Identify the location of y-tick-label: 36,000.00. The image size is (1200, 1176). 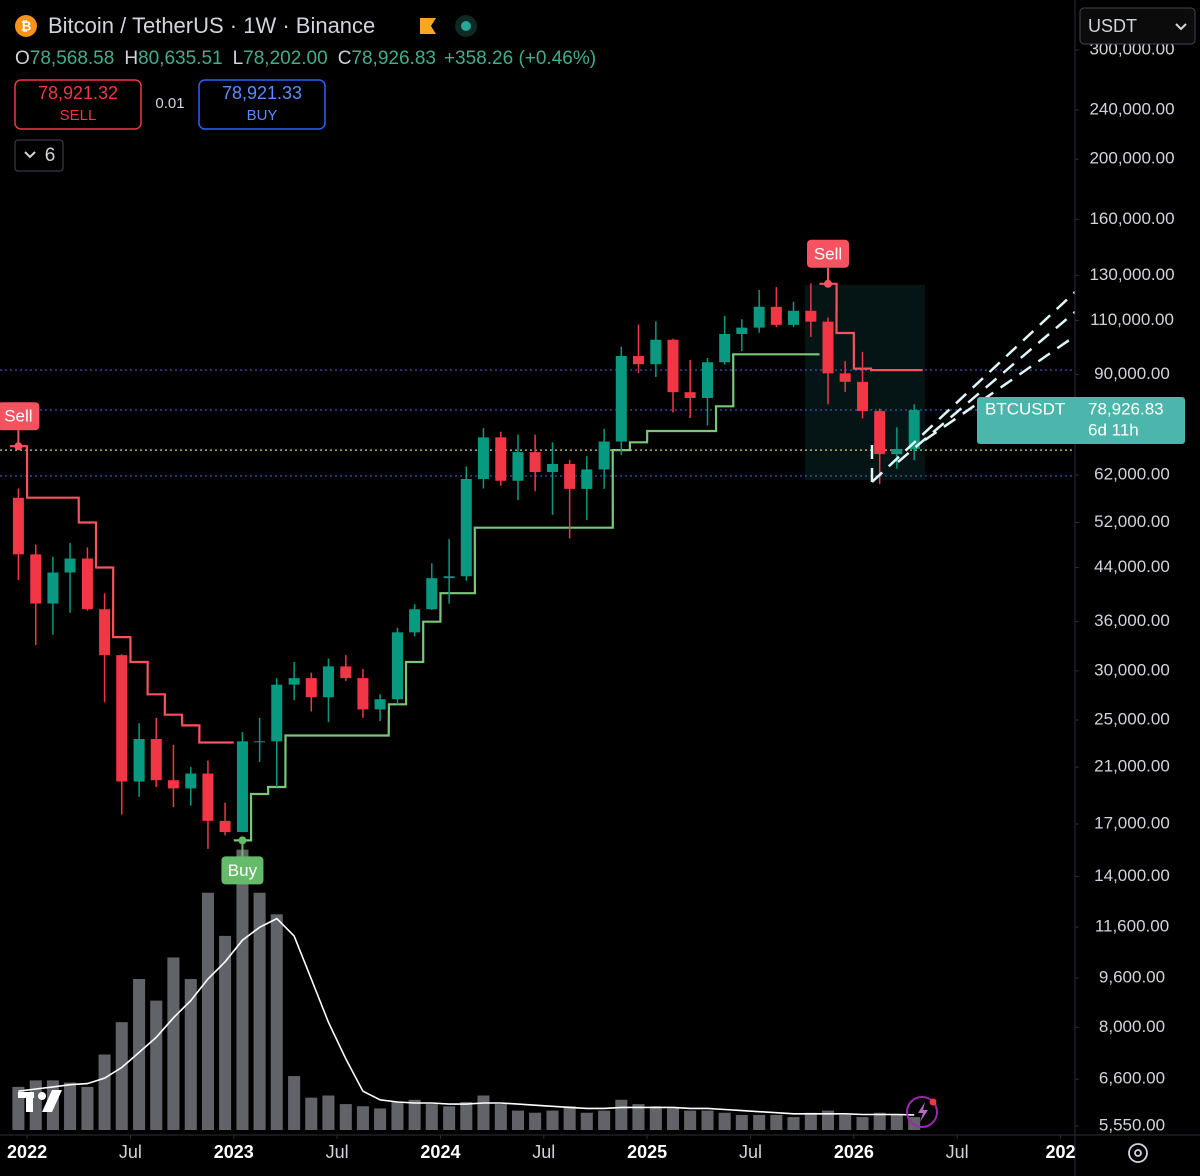
(1132, 620).